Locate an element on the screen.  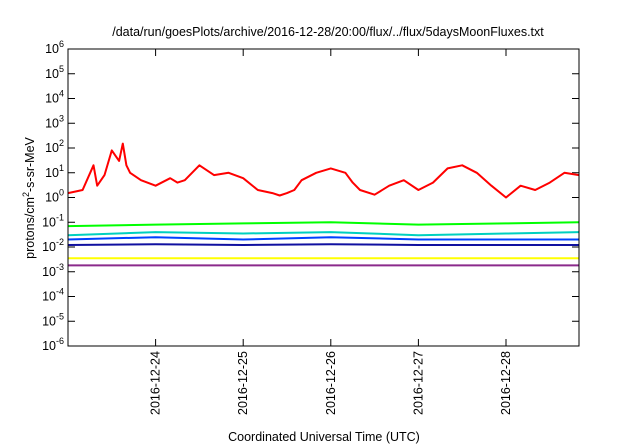
y-tick-label-exp: 6 is located at coordinates (61, 44).